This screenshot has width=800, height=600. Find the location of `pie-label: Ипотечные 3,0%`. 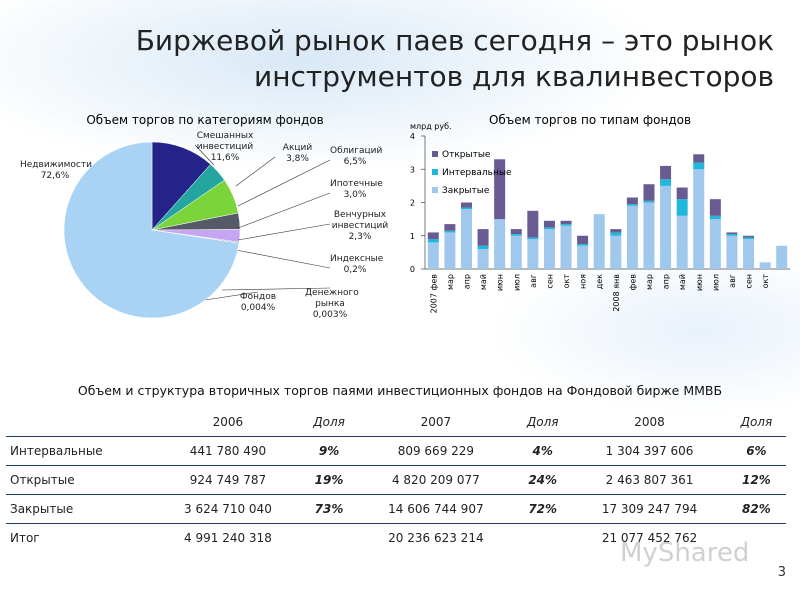

pie-label: Ипотечные 3,0% is located at coordinates (356, 190).